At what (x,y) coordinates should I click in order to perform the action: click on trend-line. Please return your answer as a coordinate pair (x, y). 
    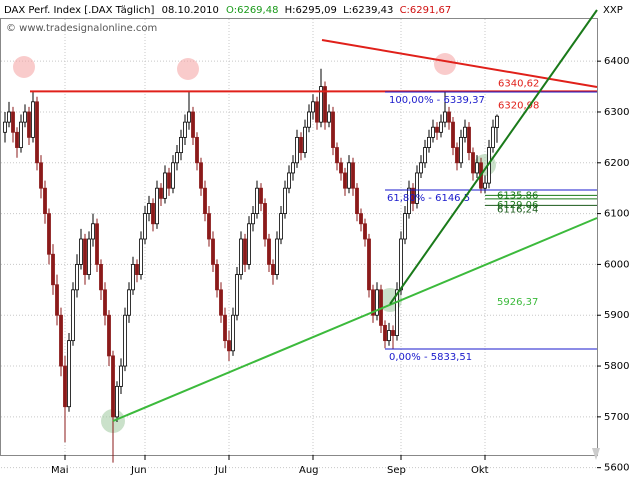
    Looking at the image, I should click on (459, 63).